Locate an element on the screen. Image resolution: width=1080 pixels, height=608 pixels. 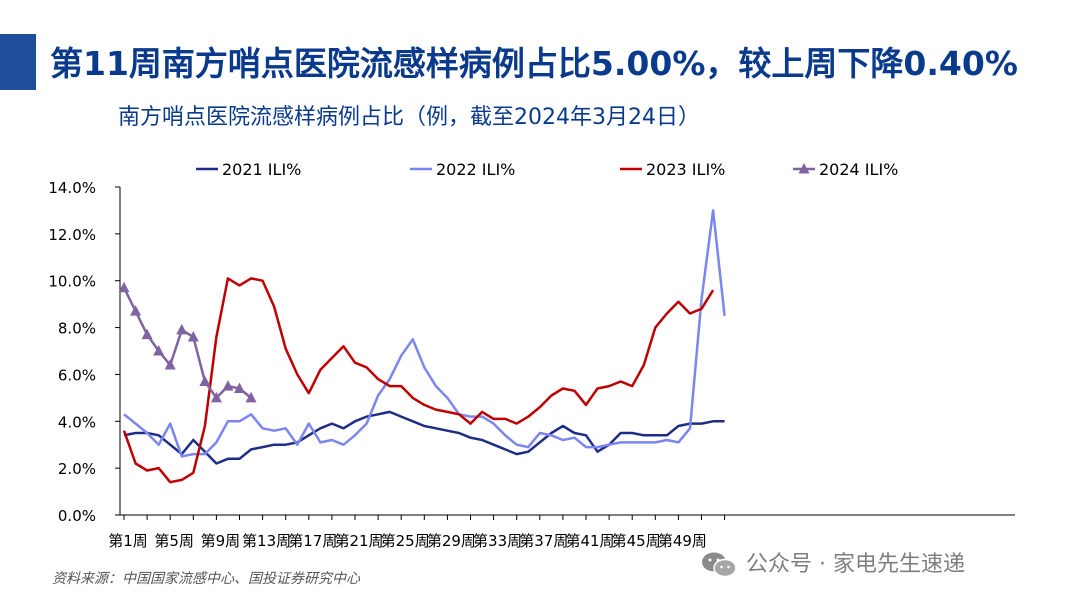
legend-marker is located at coordinates (804, 168).